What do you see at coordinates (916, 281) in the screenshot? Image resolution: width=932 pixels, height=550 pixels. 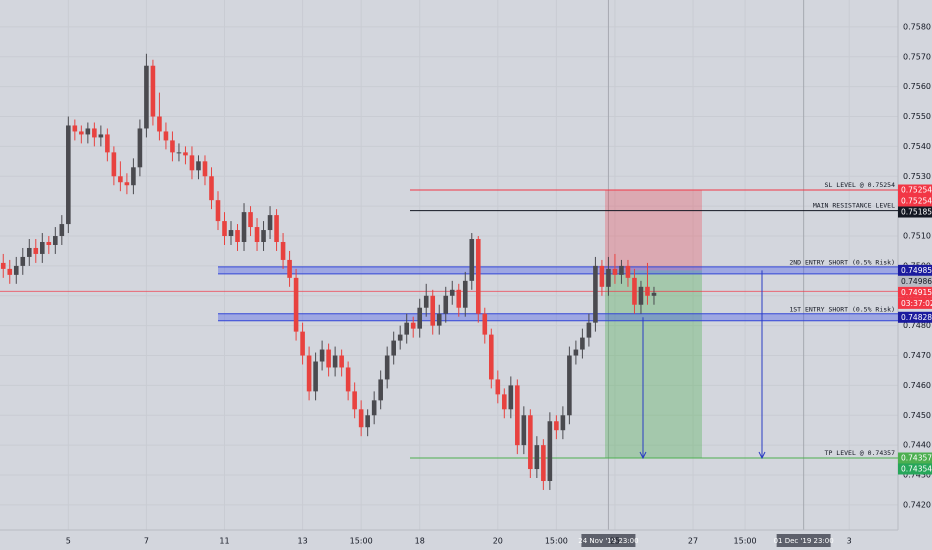 I see `price-tag-label: 0.74986` at bounding box center [916, 281].